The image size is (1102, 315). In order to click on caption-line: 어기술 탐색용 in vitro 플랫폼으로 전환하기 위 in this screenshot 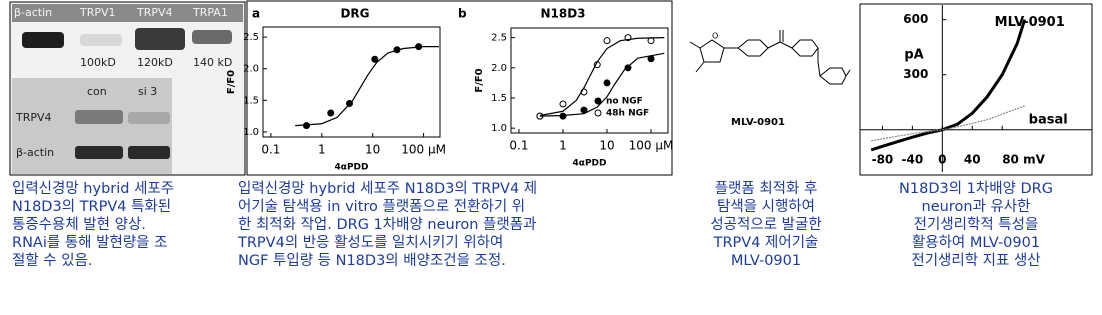, I will do `click(381, 206)`.